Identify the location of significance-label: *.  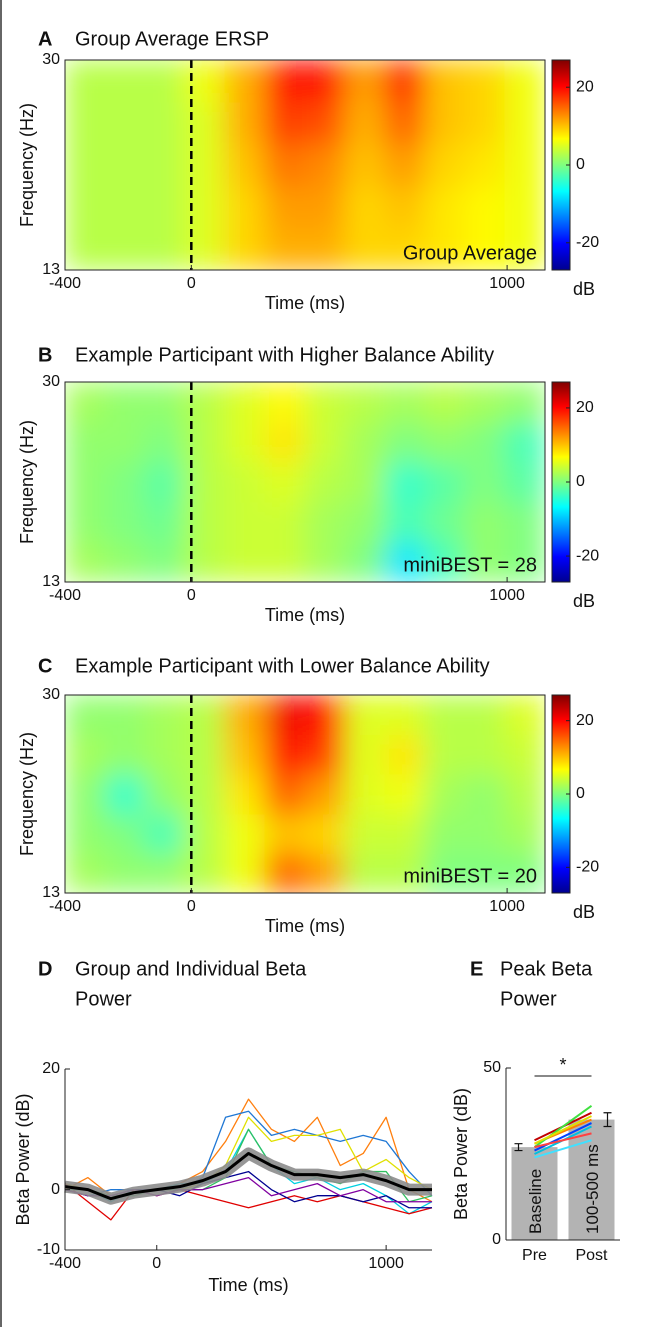
(562, 1065).